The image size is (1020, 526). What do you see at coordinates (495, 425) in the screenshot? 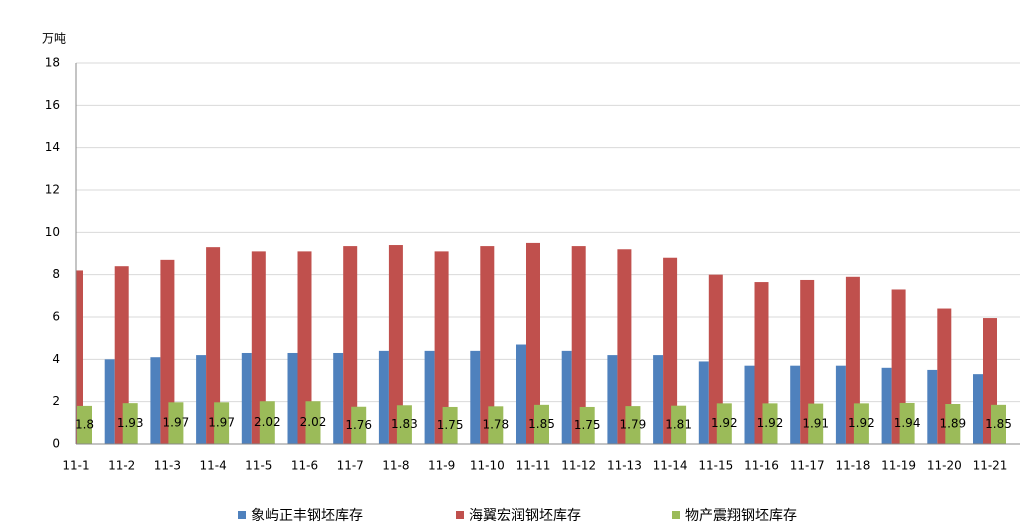
I see `data-label: 1.78` at bounding box center [495, 425].